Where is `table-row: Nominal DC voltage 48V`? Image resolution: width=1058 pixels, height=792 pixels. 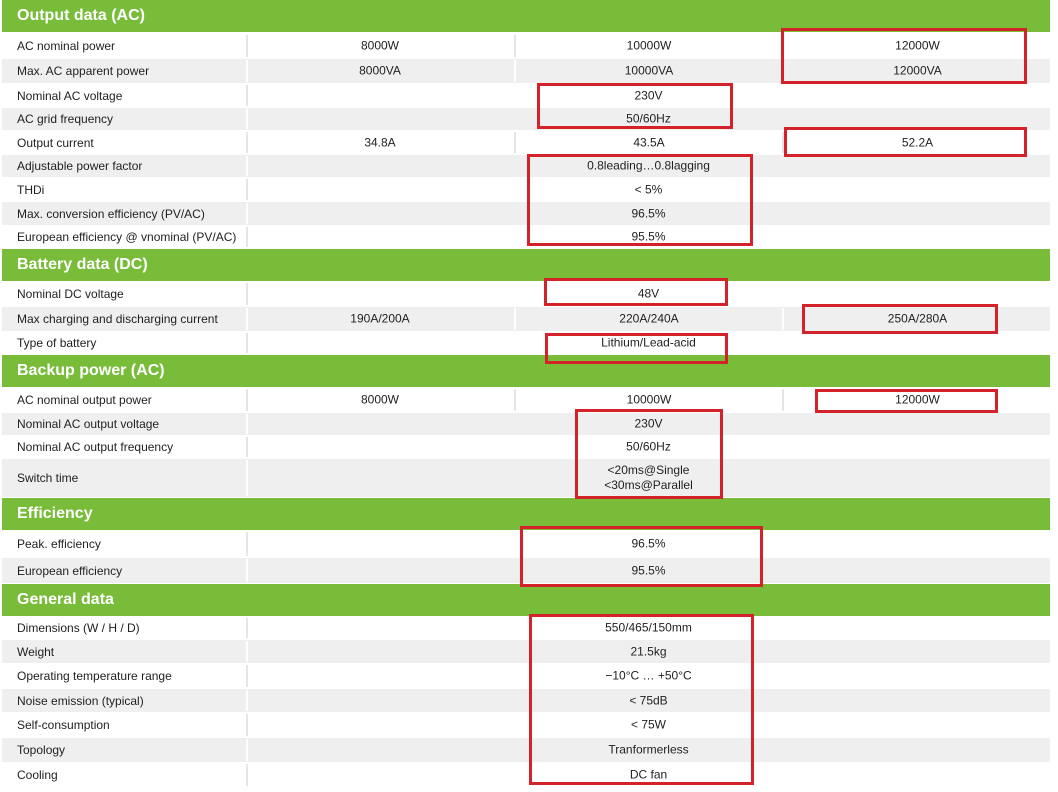
table-row: Nominal DC voltage 48V is located at coordinates (526, 294).